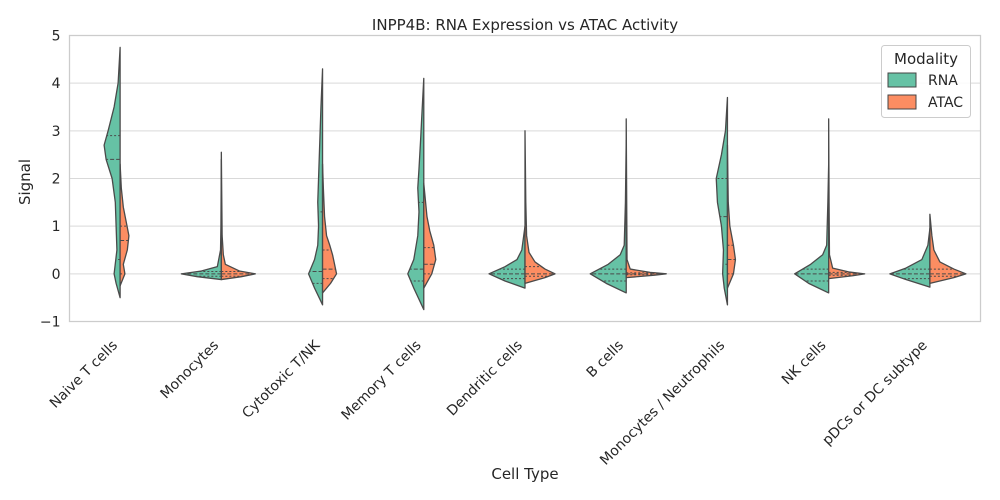  Describe the element at coordinates (56, 37) in the screenshot. I see `y-tick-label: 5` at that location.